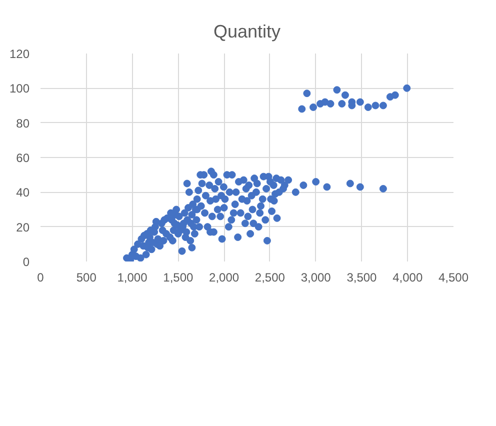 The width and height of the screenshot is (496, 426). I want to click on y-tick-label: 100, so click(19, 89).